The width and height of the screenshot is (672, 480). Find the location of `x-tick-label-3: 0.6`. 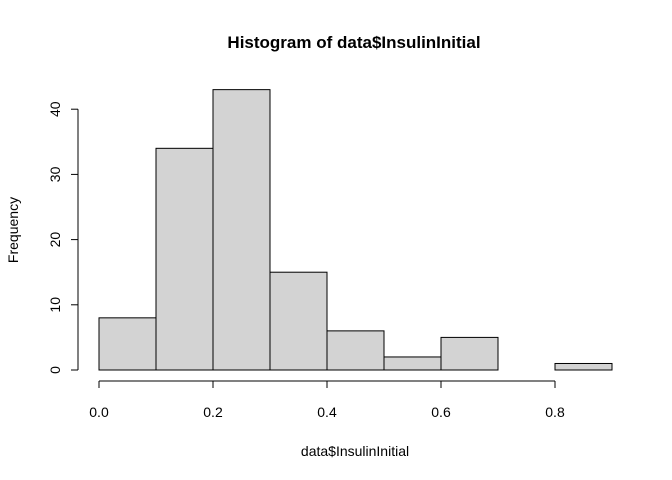

x-tick-label-3: 0.6 is located at coordinates (441, 412).